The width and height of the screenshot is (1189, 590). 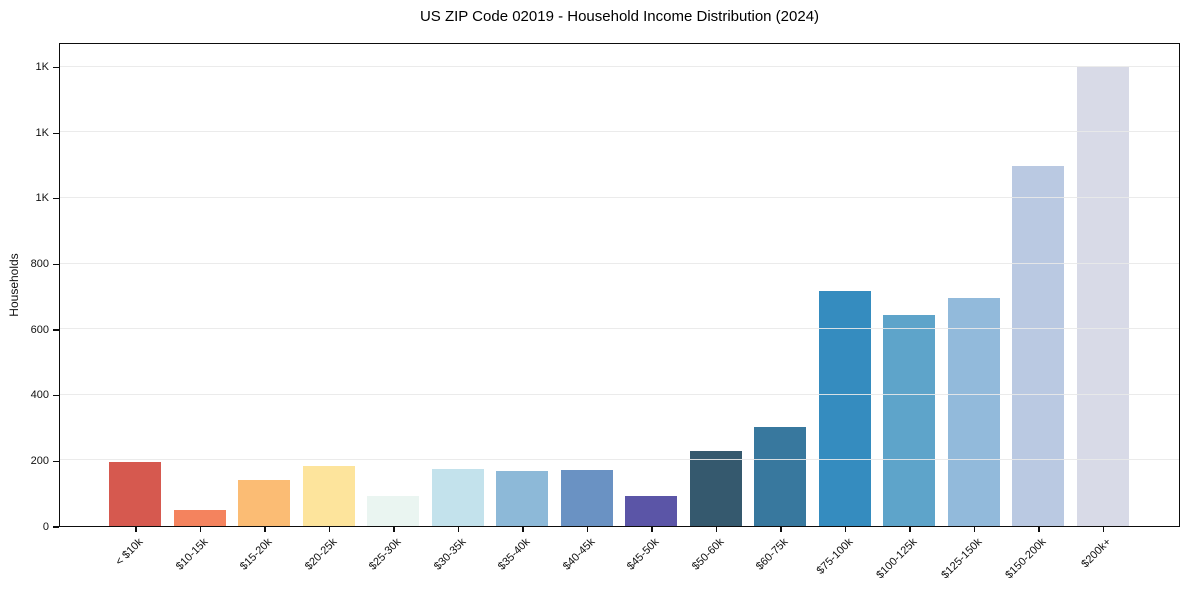 What do you see at coordinates (45, 526) in the screenshot?
I see `y-tick-label: 0` at bounding box center [45, 526].